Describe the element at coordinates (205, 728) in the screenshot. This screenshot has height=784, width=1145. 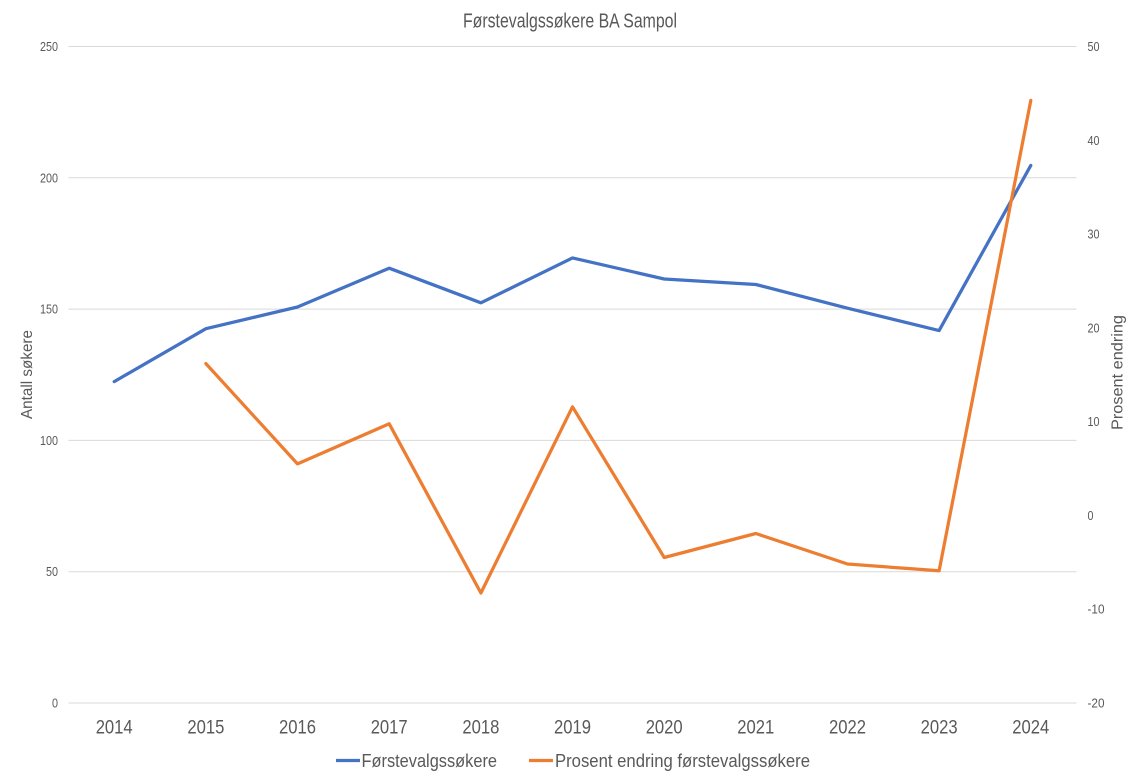
I see `svg-text: 2015` at that location.